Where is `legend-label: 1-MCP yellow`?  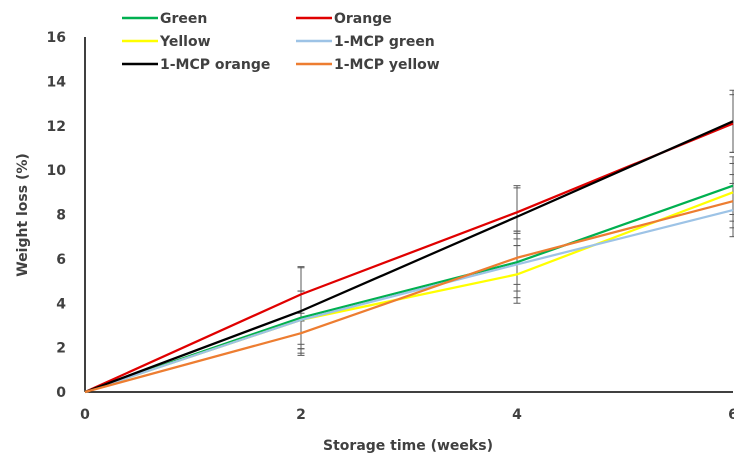 legend-label: 1-MCP yellow is located at coordinates (387, 65).